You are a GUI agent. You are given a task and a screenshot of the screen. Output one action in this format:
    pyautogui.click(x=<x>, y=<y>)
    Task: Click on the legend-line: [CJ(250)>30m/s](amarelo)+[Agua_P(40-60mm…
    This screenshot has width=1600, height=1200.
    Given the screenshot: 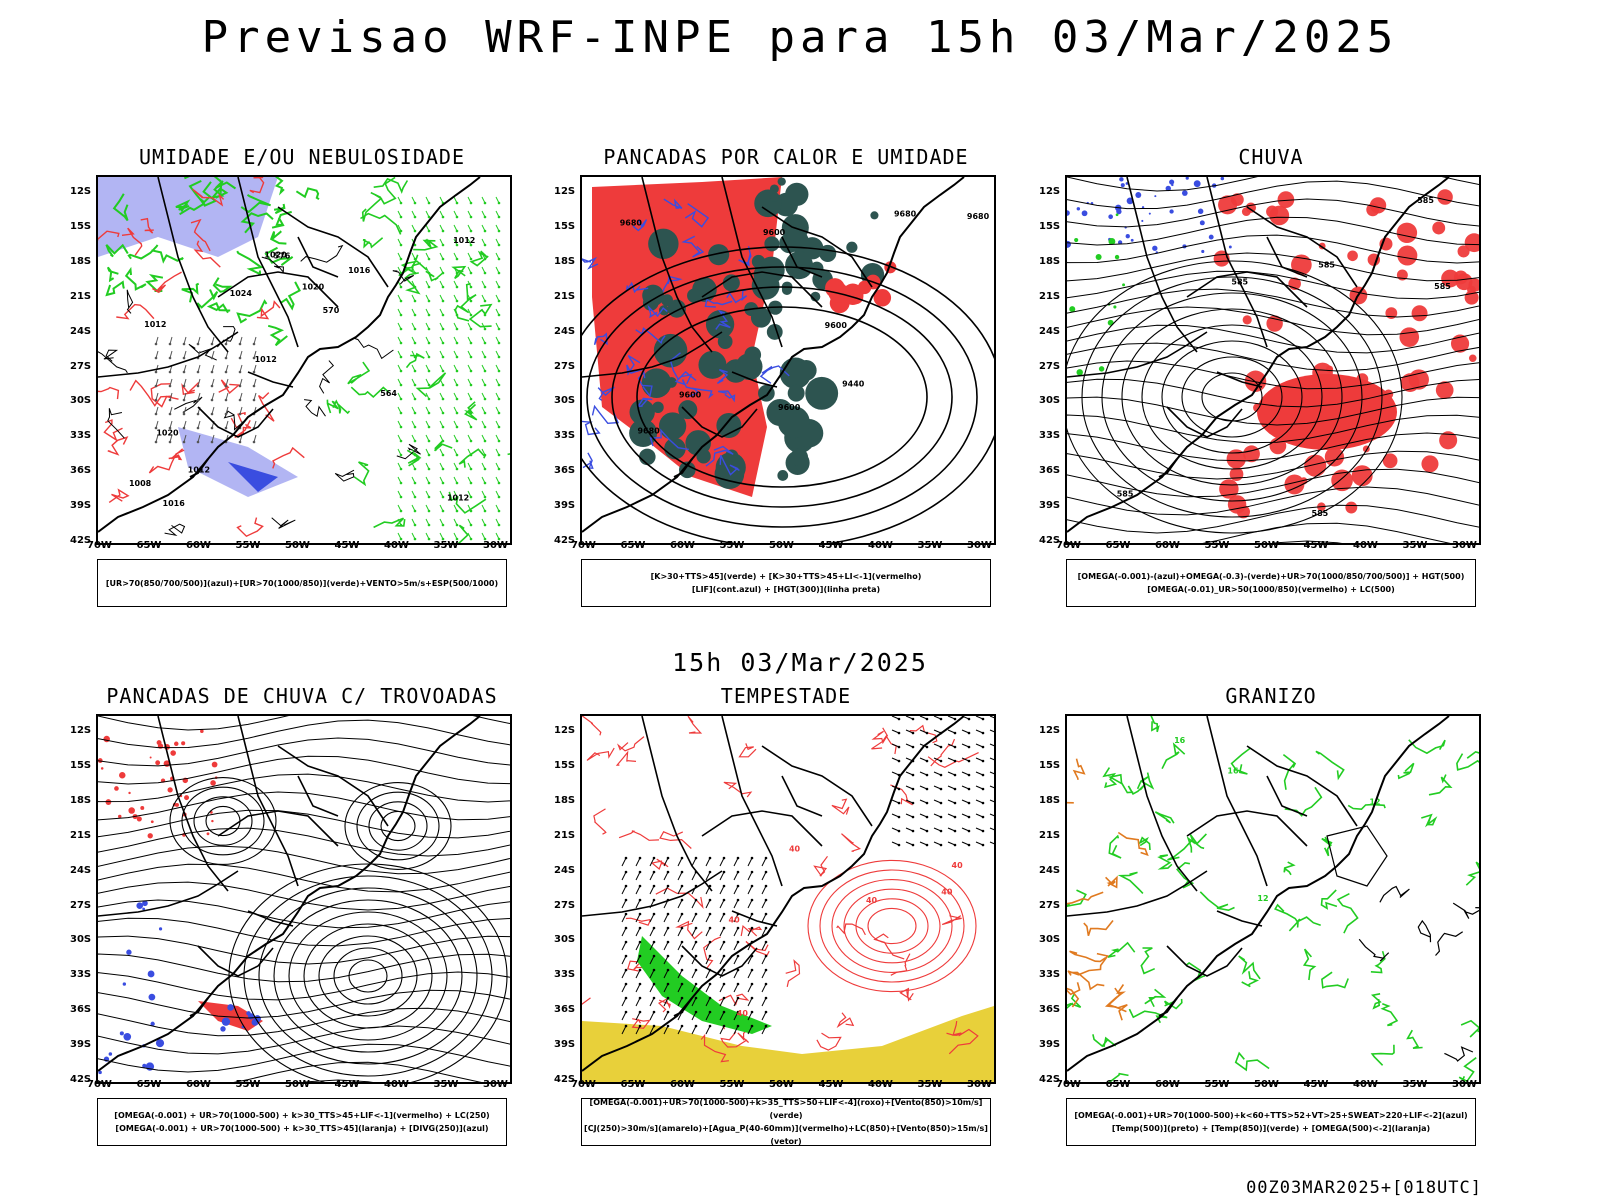 What is the action you would take?
    pyautogui.click(x=786, y=1135)
    